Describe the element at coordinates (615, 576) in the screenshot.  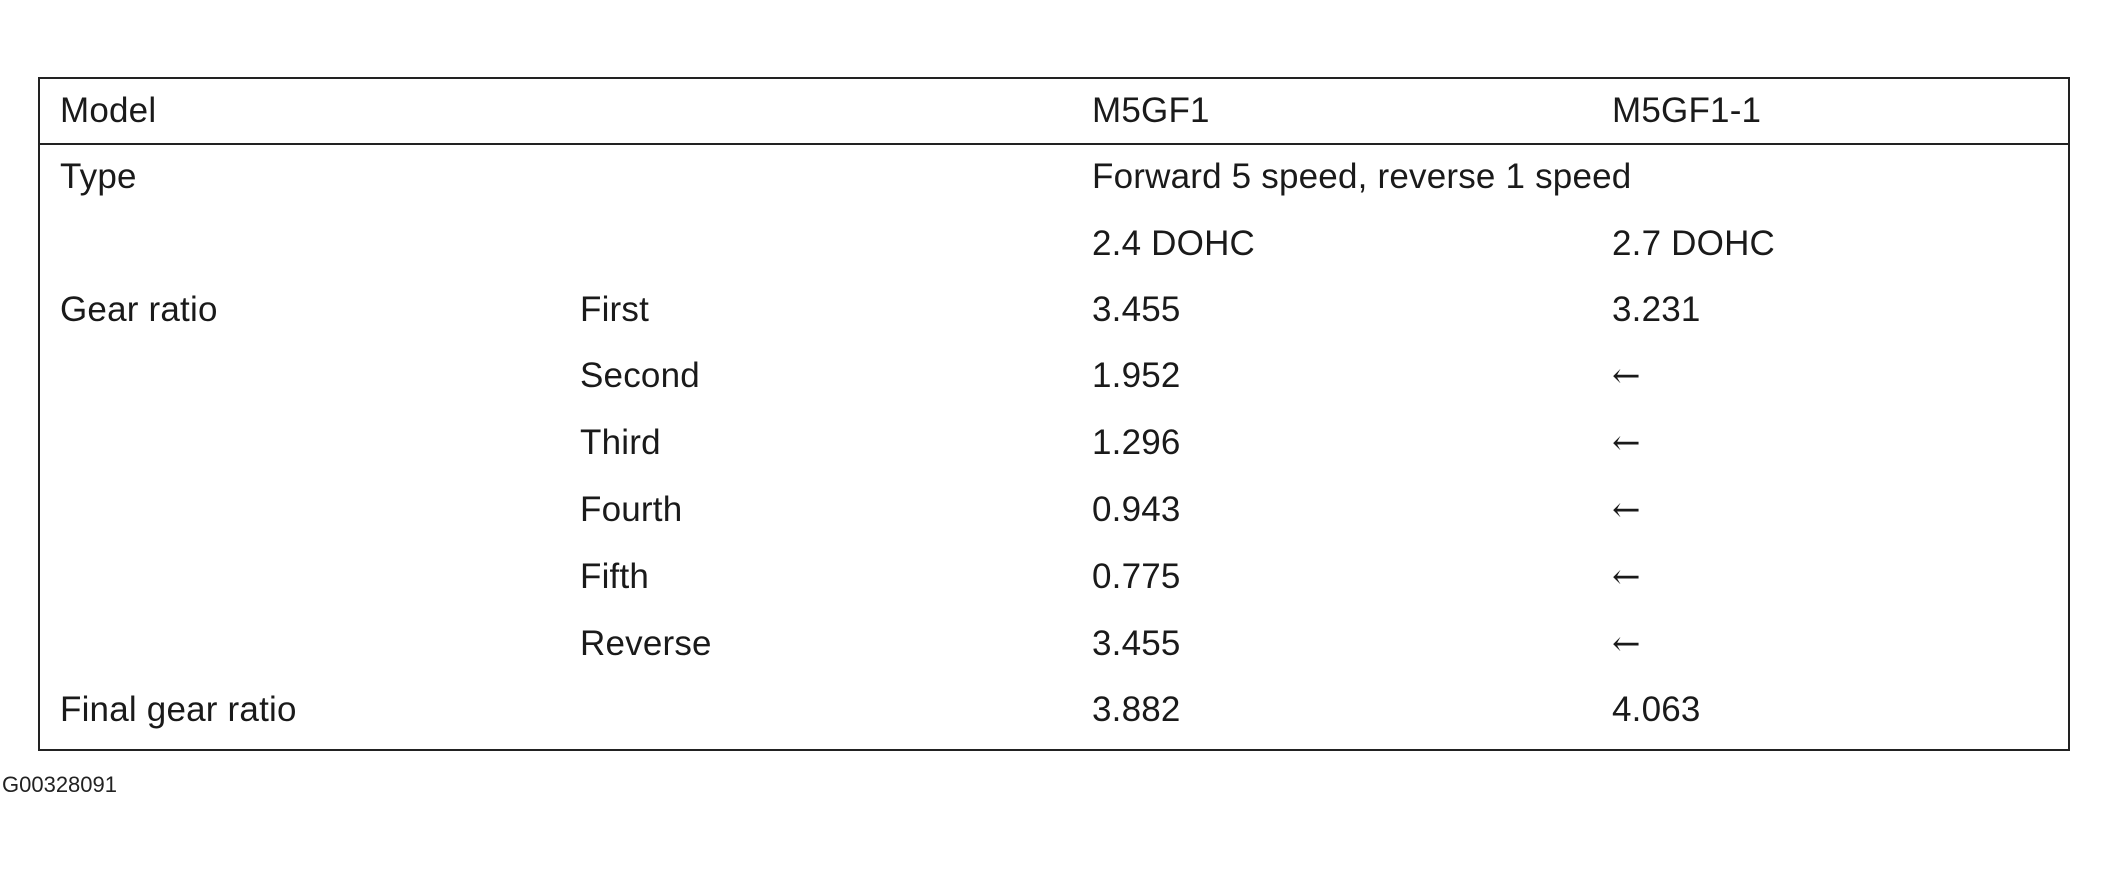
I see `gear-fifth-label: Fifth` at that location.